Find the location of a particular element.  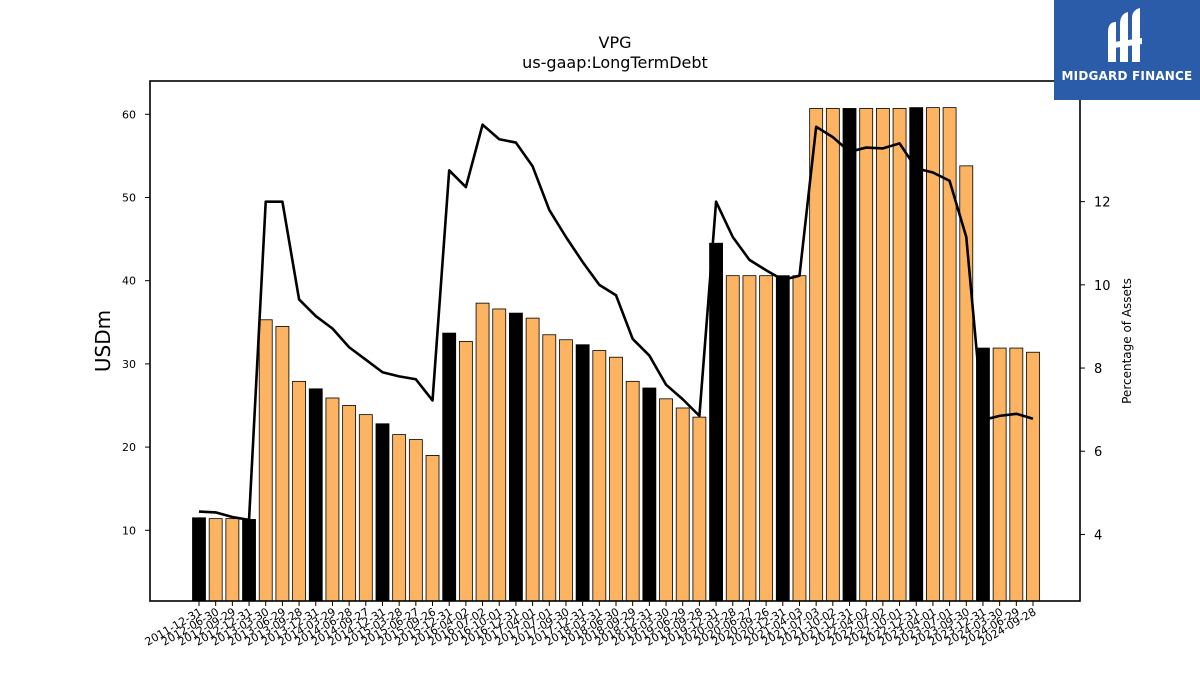

brand-logo: MIDGARD FINANCE is located at coordinates (1127, 50).